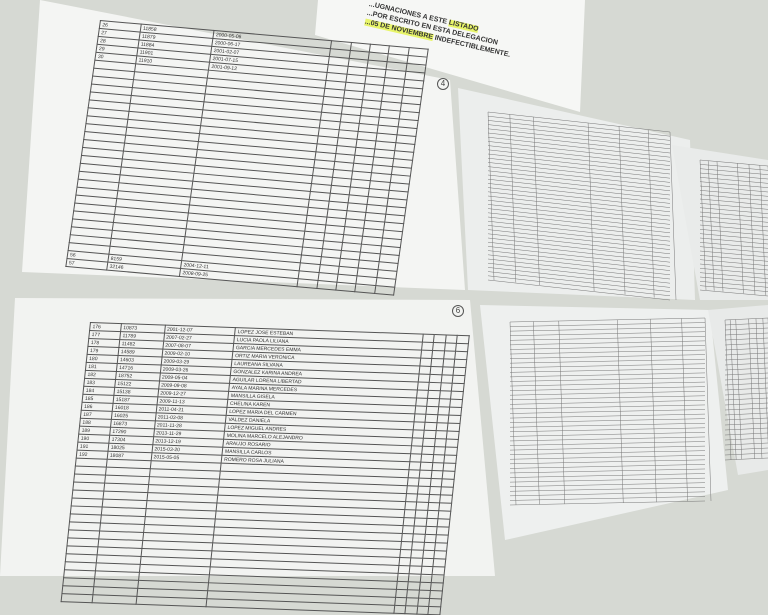 This screenshot has width=768, height=615. Describe the element at coordinates (738, 390) in the screenshot. I see `sheet-bottom-right` at that location.